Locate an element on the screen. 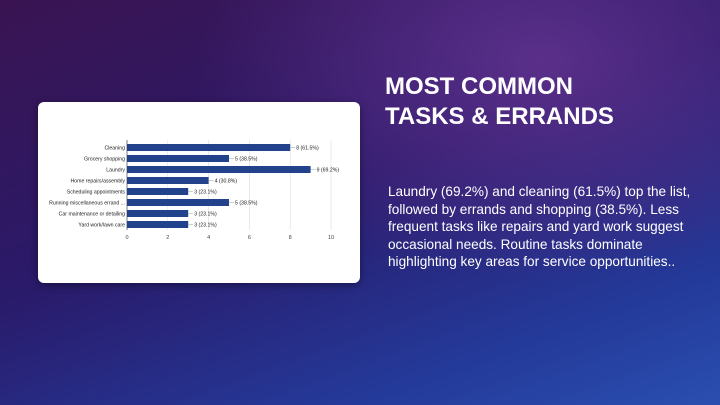 The height and width of the screenshot is (405, 720). x-tick-label: 8 is located at coordinates (290, 238).